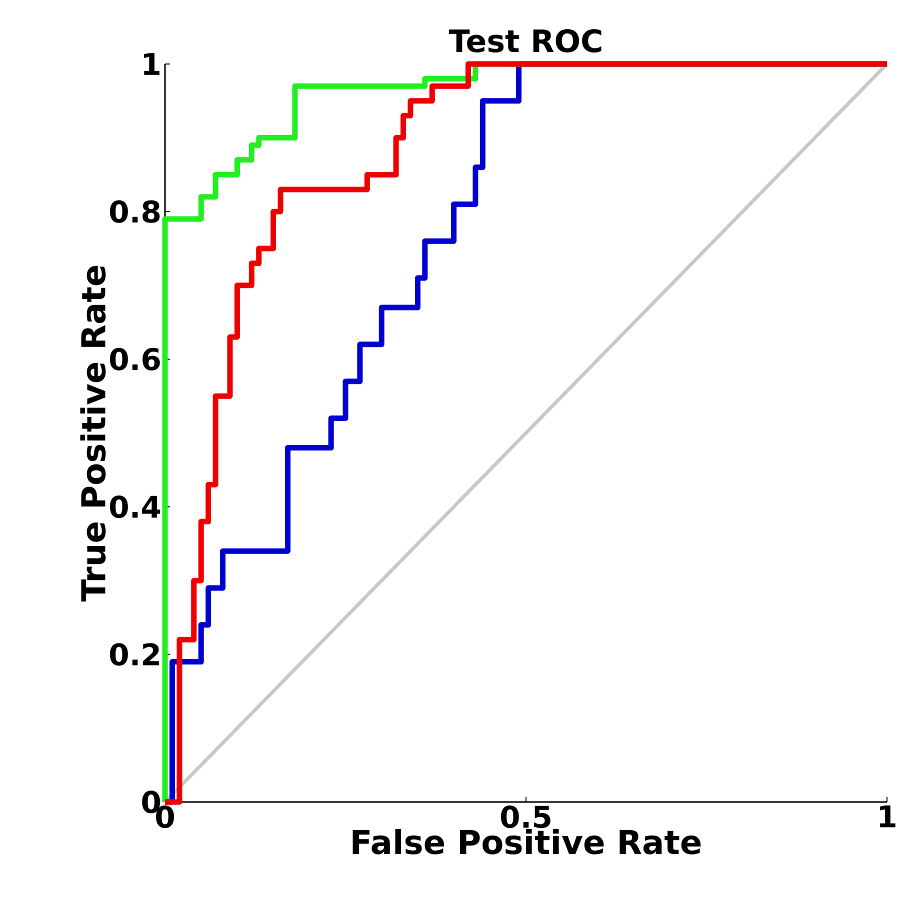 This screenshot has height=916, width=909. Describe the element at coordinates (526, 841) in the screenshot. I see `x-axis-title: False Positive Rate` at that location.